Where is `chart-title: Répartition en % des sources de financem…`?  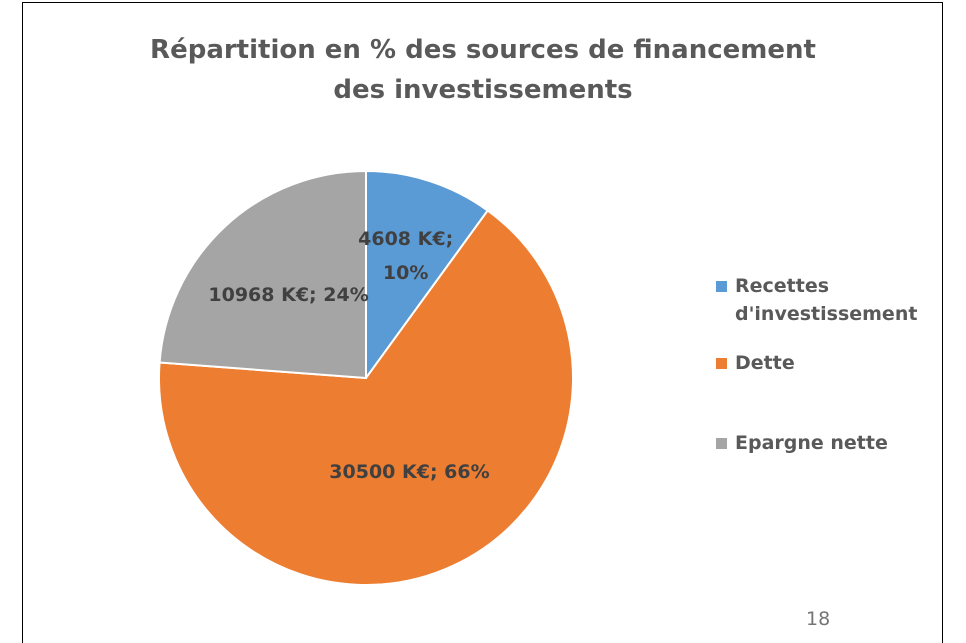 chart-title: Répartition en % des sources de financem… is located at coordinates (483, 70).